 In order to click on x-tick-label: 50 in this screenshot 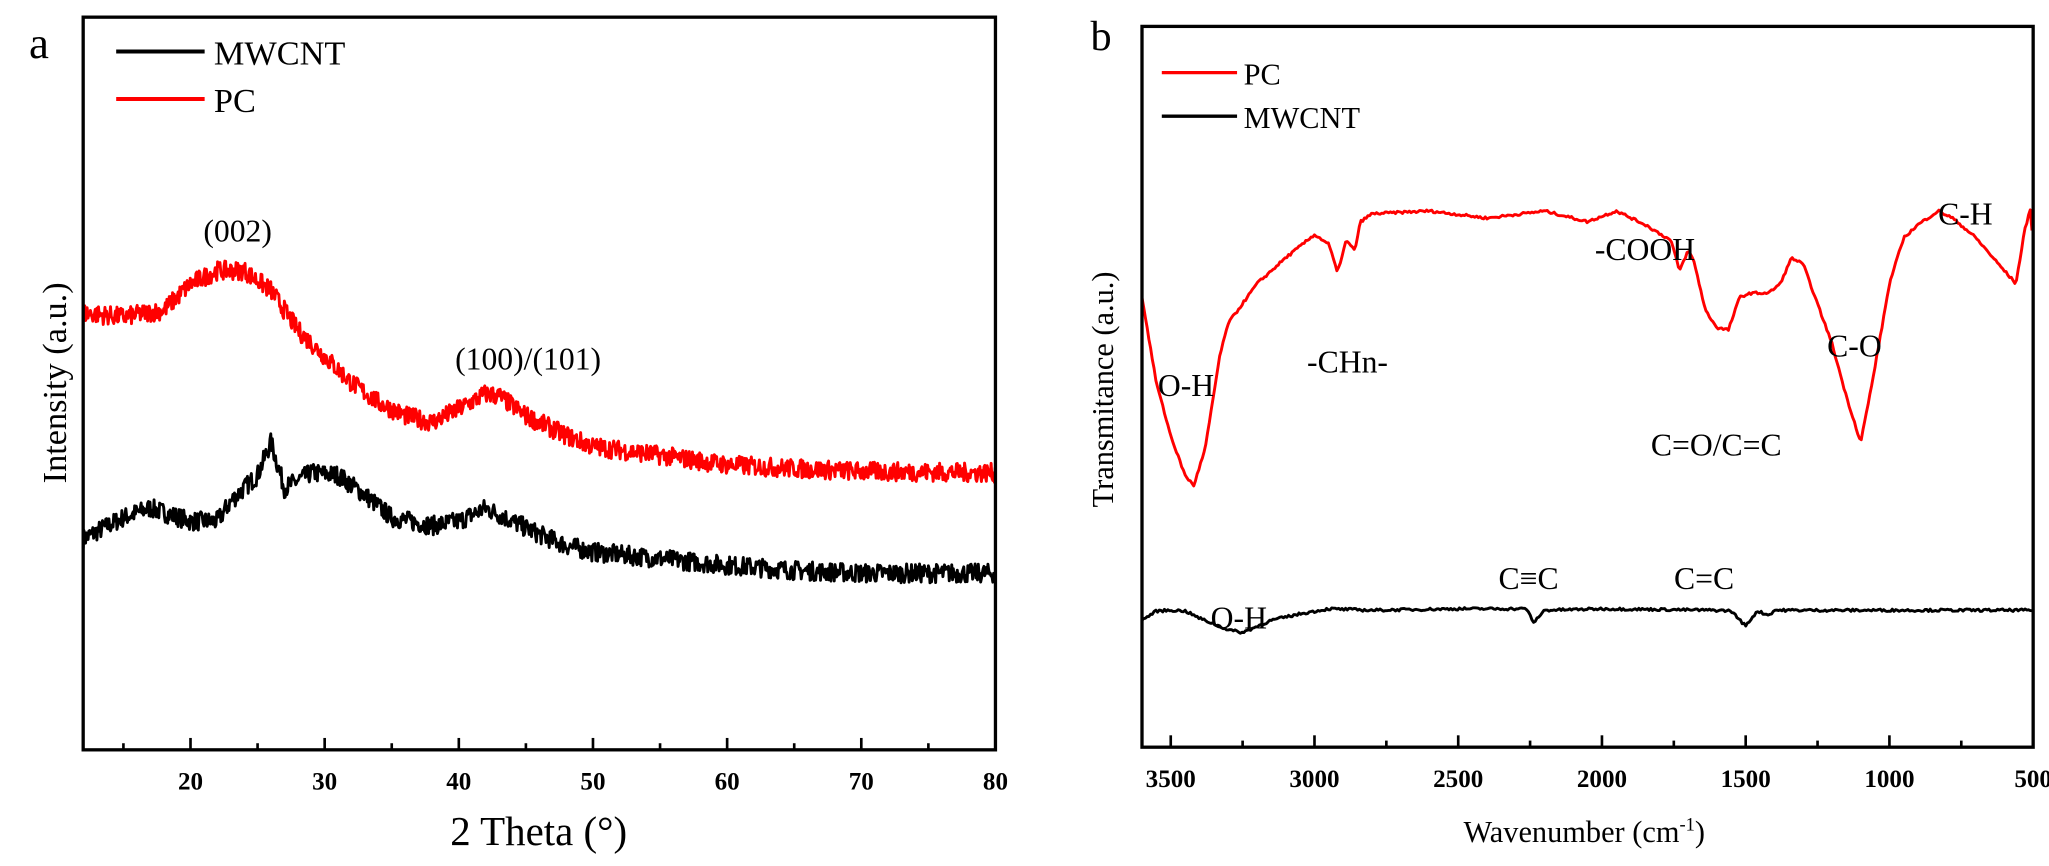, I will do `click(592, 781)`.